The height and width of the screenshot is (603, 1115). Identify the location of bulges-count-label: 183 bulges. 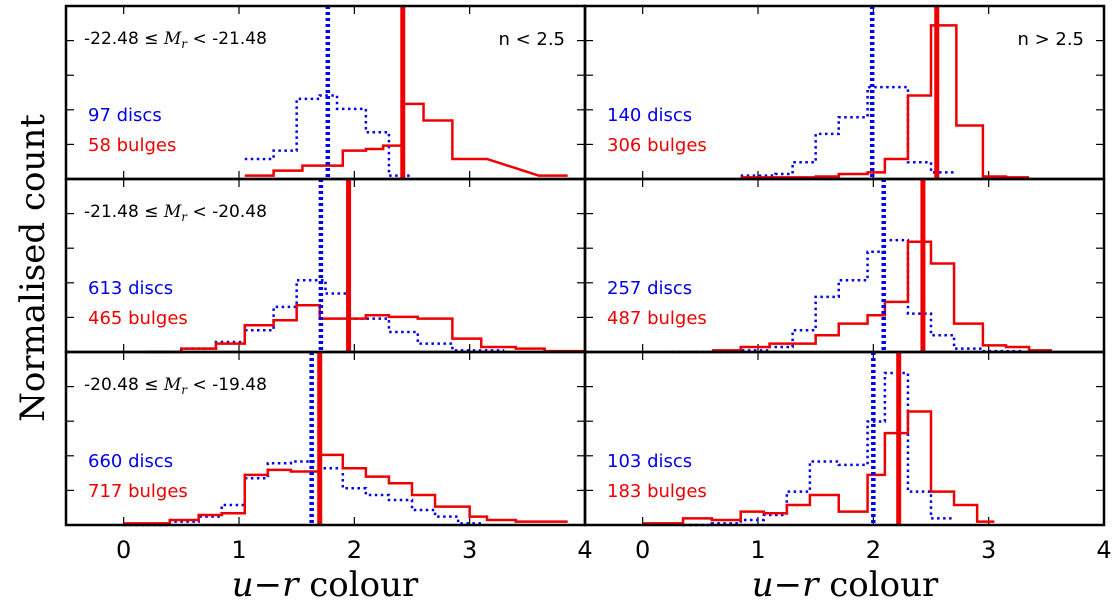
(657, 491).